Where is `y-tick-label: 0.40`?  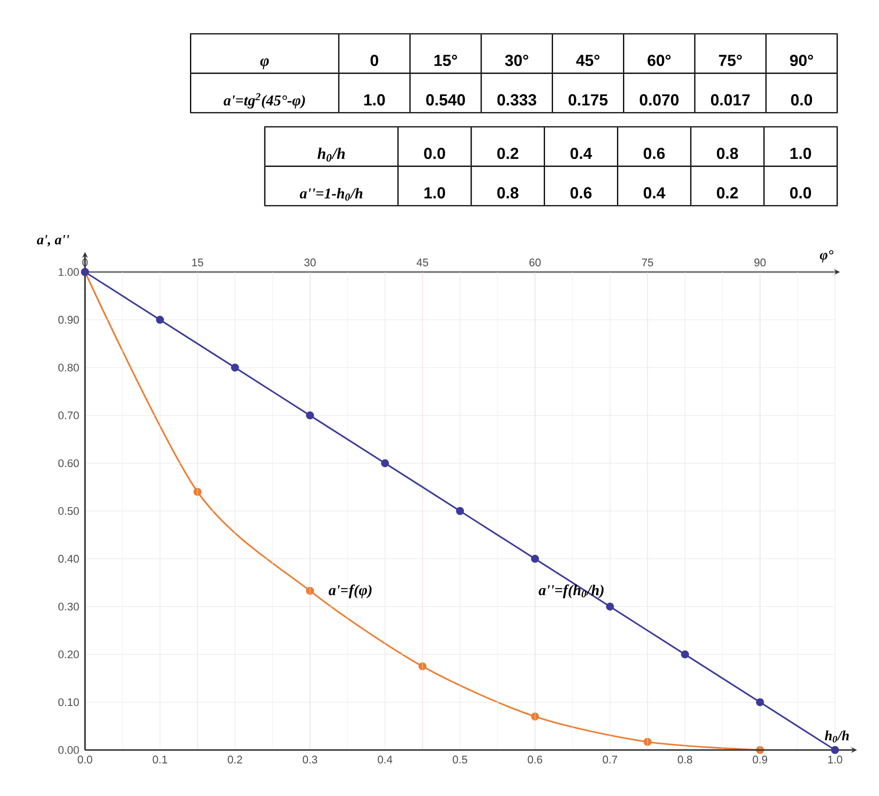
y-tick-label: 0.40 is located at coordinates (68, 558).